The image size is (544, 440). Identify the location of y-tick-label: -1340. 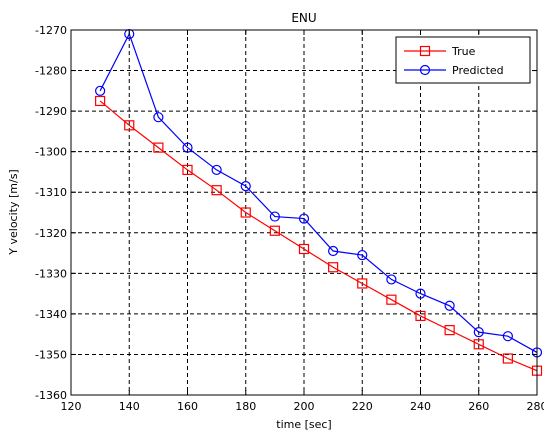
(51, 314).